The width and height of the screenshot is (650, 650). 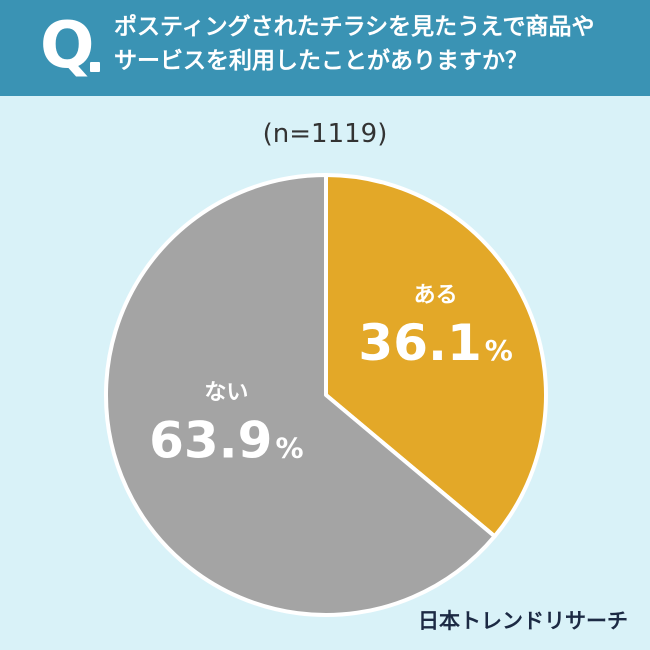 I want to click on slice-value-label: 63.9%, so click(x=226, y=441).